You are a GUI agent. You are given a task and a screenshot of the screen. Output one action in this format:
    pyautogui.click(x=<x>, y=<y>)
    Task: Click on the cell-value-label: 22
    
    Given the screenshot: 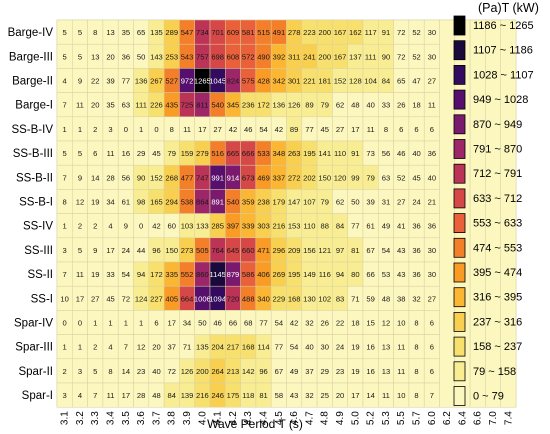 What is the action you would take?
    pyautogui.click(x=95, y=81)
    